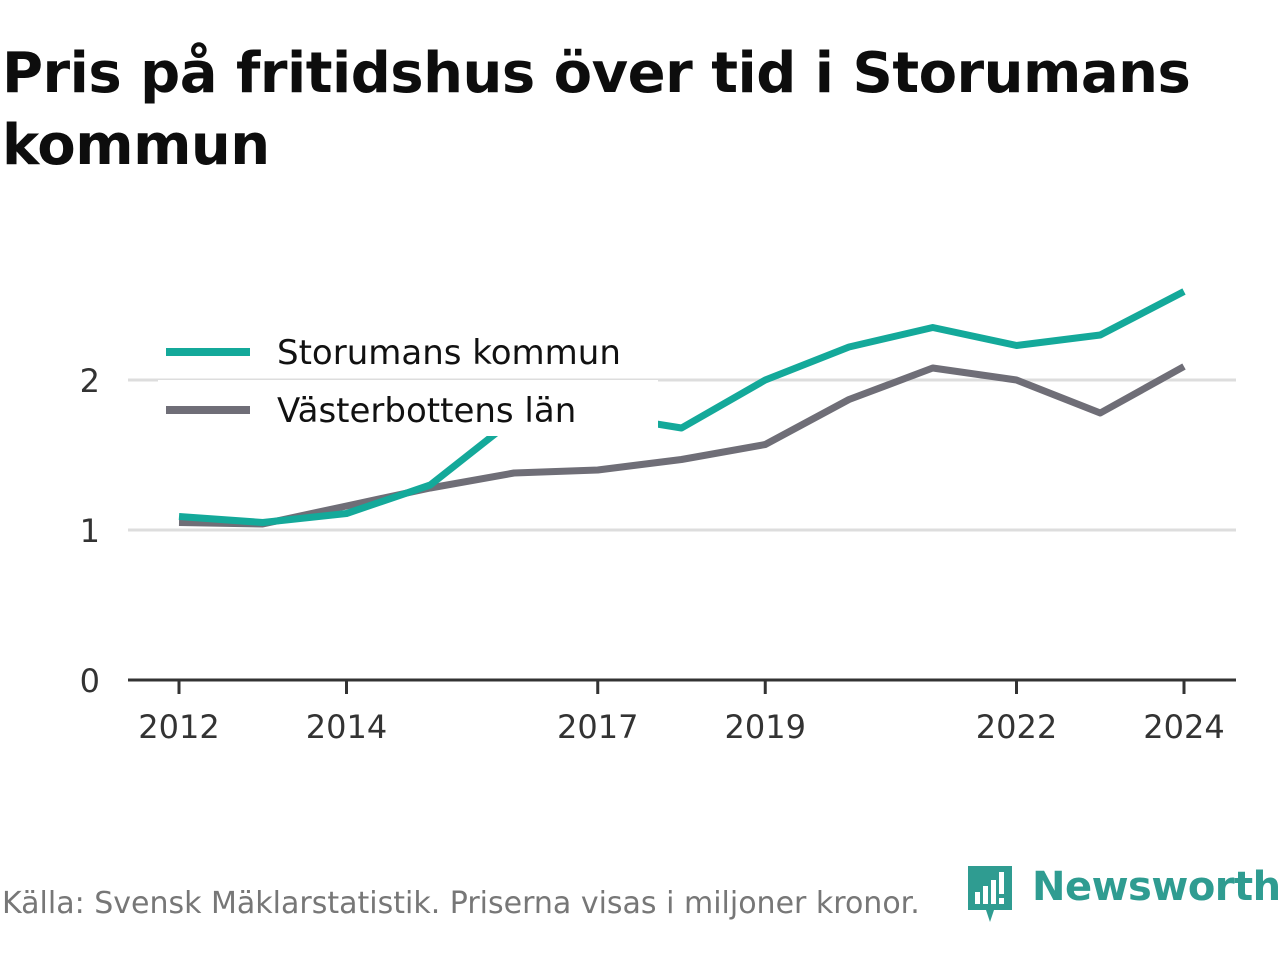 The image size is (1280, 960). I want to click on brand-logo: Newsworthy, so click(1122, 894).